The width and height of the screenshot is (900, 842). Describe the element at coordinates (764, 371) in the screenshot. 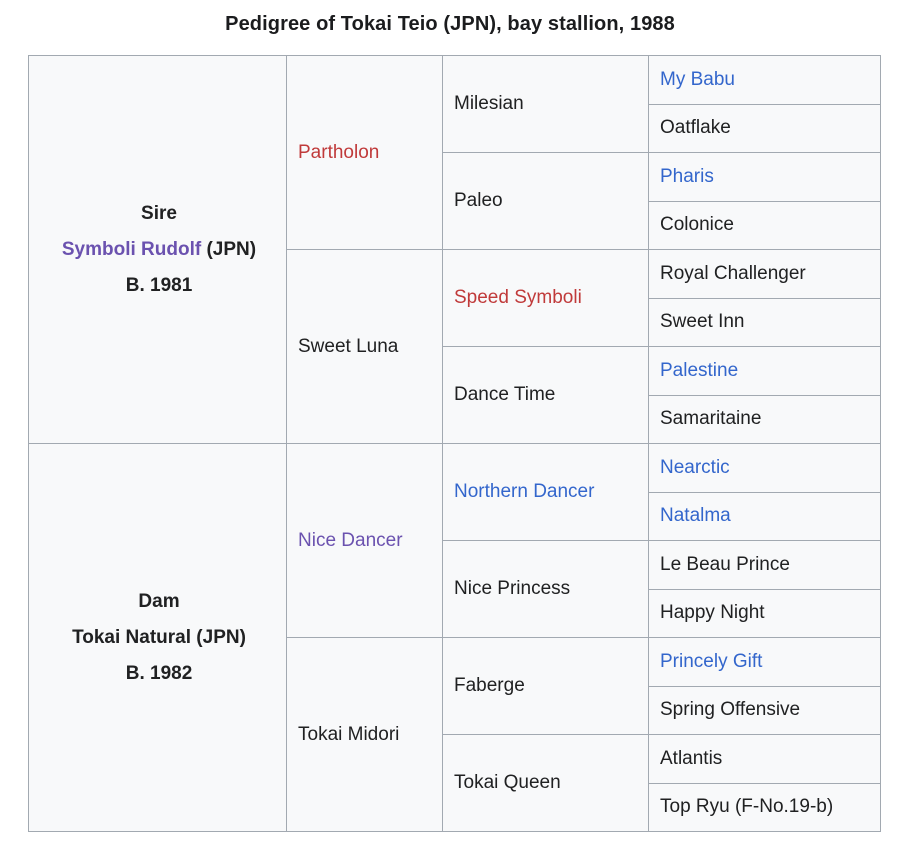

I see `cell-palestine: Palestine` at that location.